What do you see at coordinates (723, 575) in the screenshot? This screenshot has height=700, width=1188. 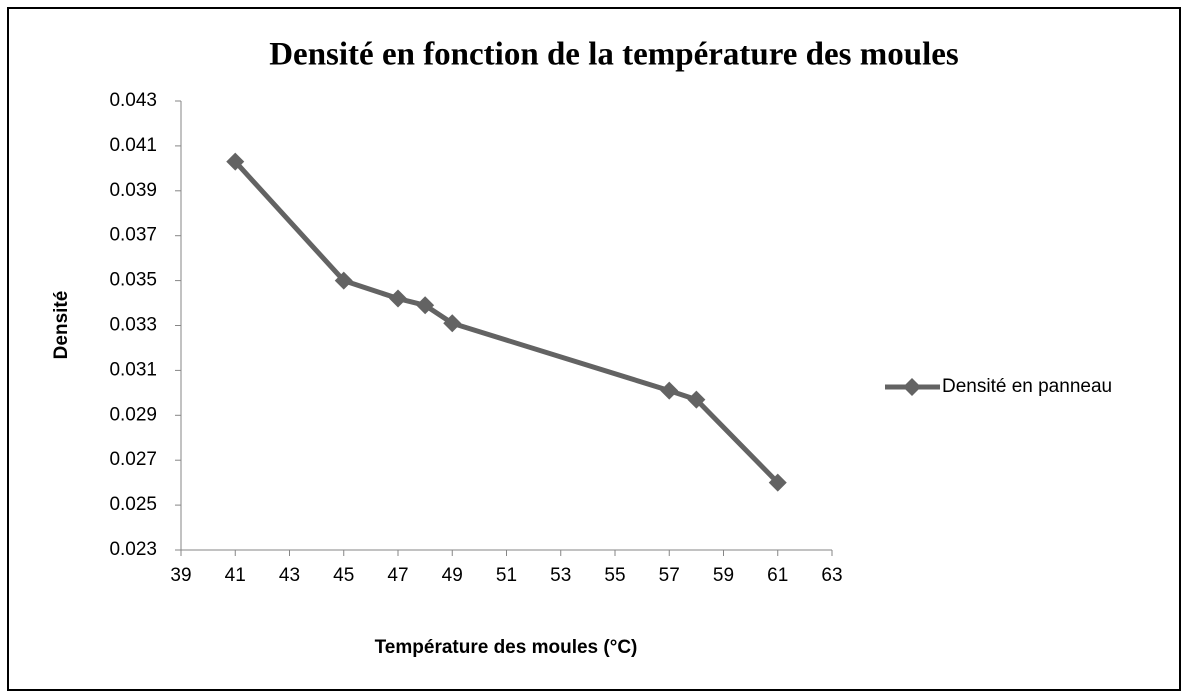 I see `x-tick-label: 59` at bounding box center [723, 575].